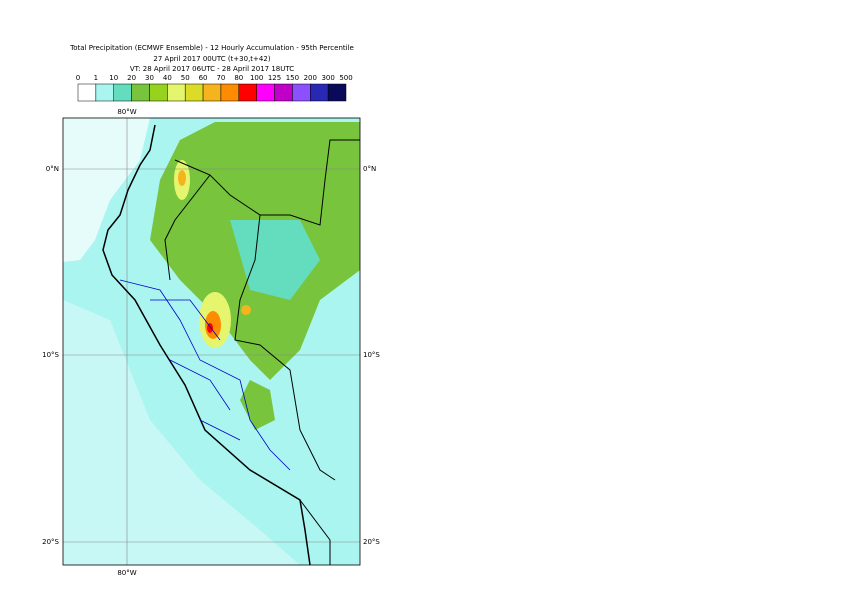  I want to click on legend-label: 50, so click(185, 78).